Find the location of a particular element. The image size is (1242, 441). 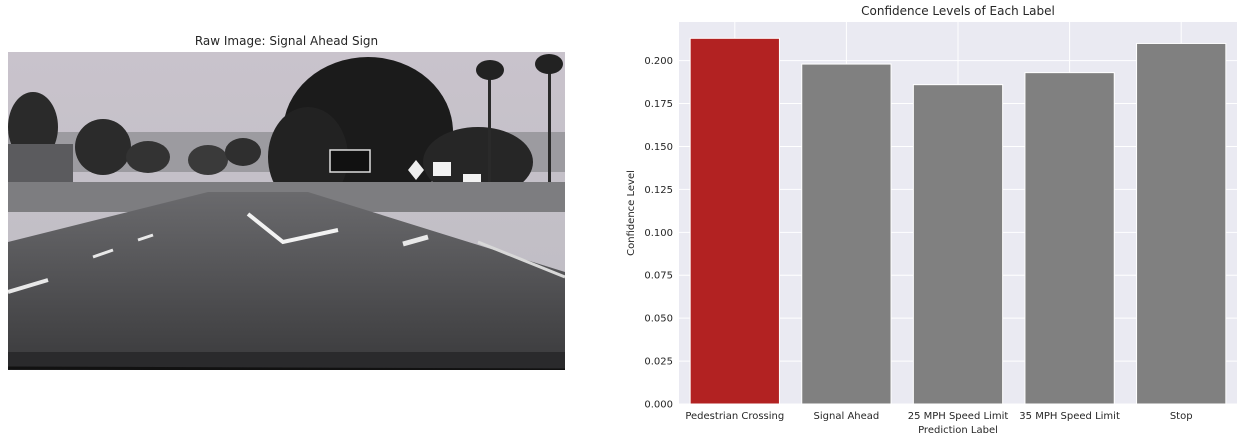

y-tick-label: 0.075 is located at coordinates (658, 276).